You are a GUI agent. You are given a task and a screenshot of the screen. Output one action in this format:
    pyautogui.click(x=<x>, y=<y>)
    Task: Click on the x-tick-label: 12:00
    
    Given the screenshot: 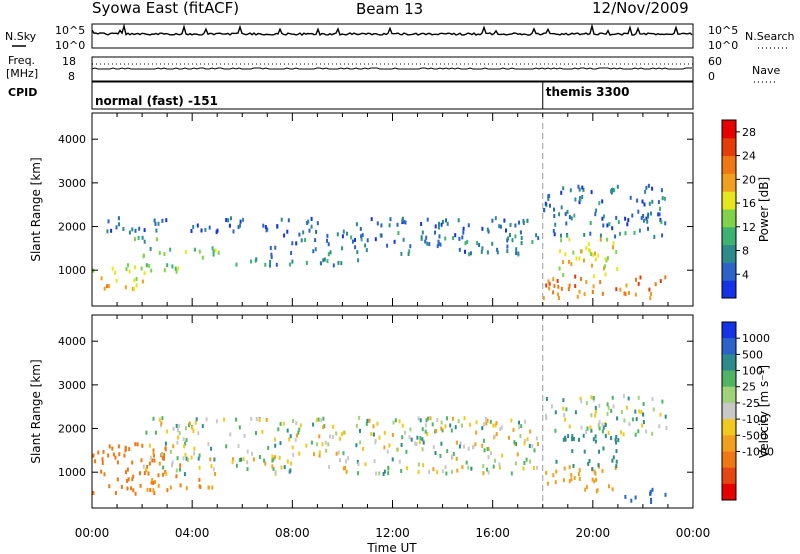 What is the action you would take?
    pyautogui.click(x=392, y=533)
    